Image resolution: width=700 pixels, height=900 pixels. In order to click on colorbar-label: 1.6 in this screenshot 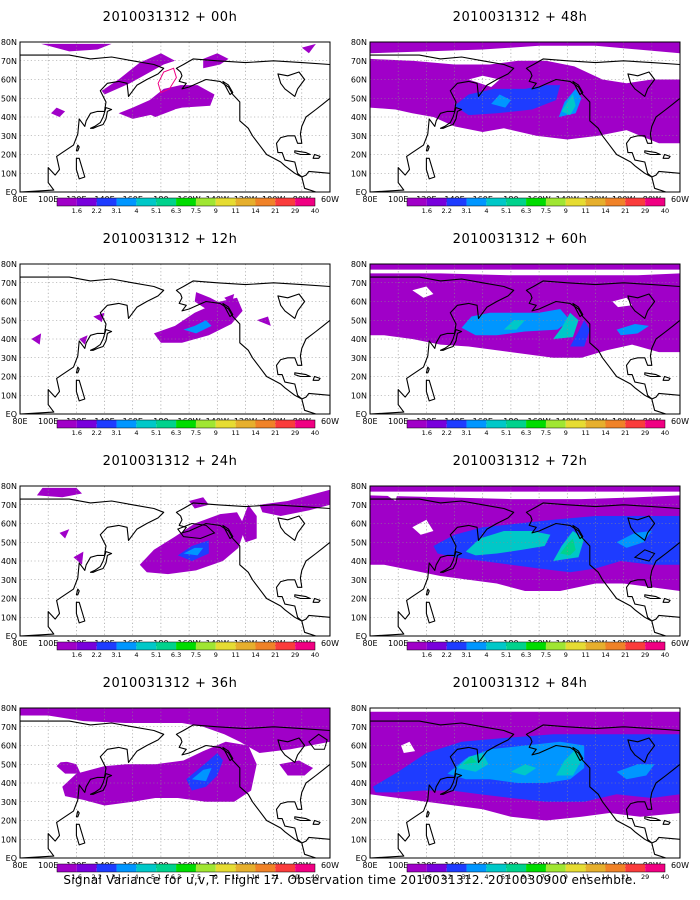, I will do `click(77, 433)`.